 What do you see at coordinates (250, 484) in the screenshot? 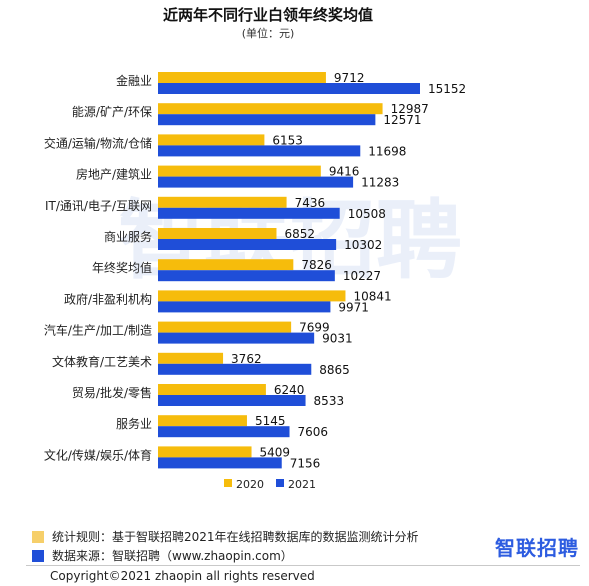
I see `legend-label-2020: 2020` at bounding box center [250, 484].